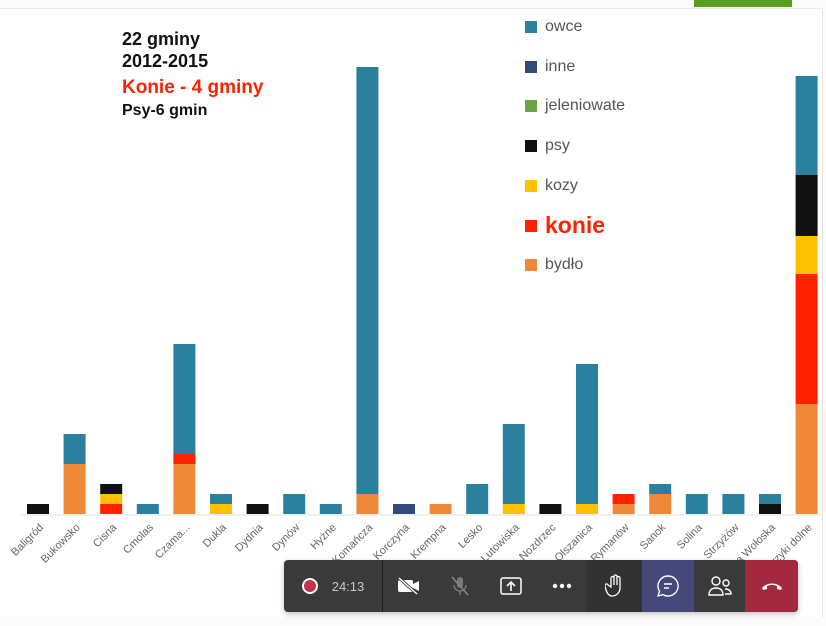 Image resolution: width=826 pixels, height=626 pixels. I want to click on x-tick-label: Lutowiska, so click(501, 543).